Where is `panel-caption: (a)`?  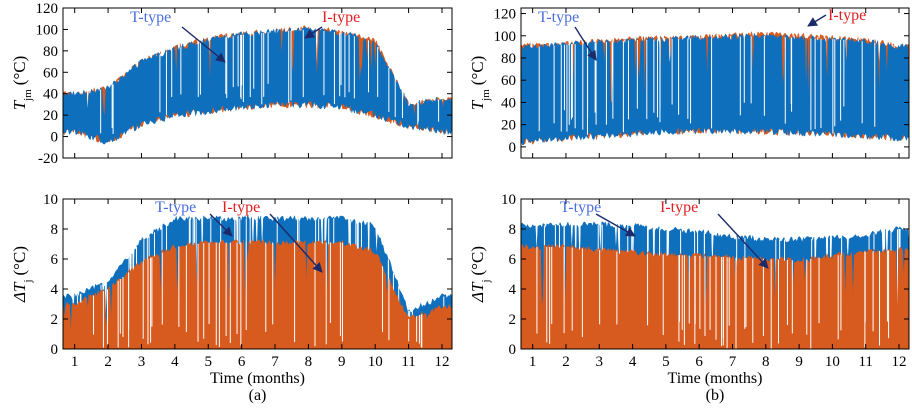
panel-caption: (a) is located at coordinates (258, 395).